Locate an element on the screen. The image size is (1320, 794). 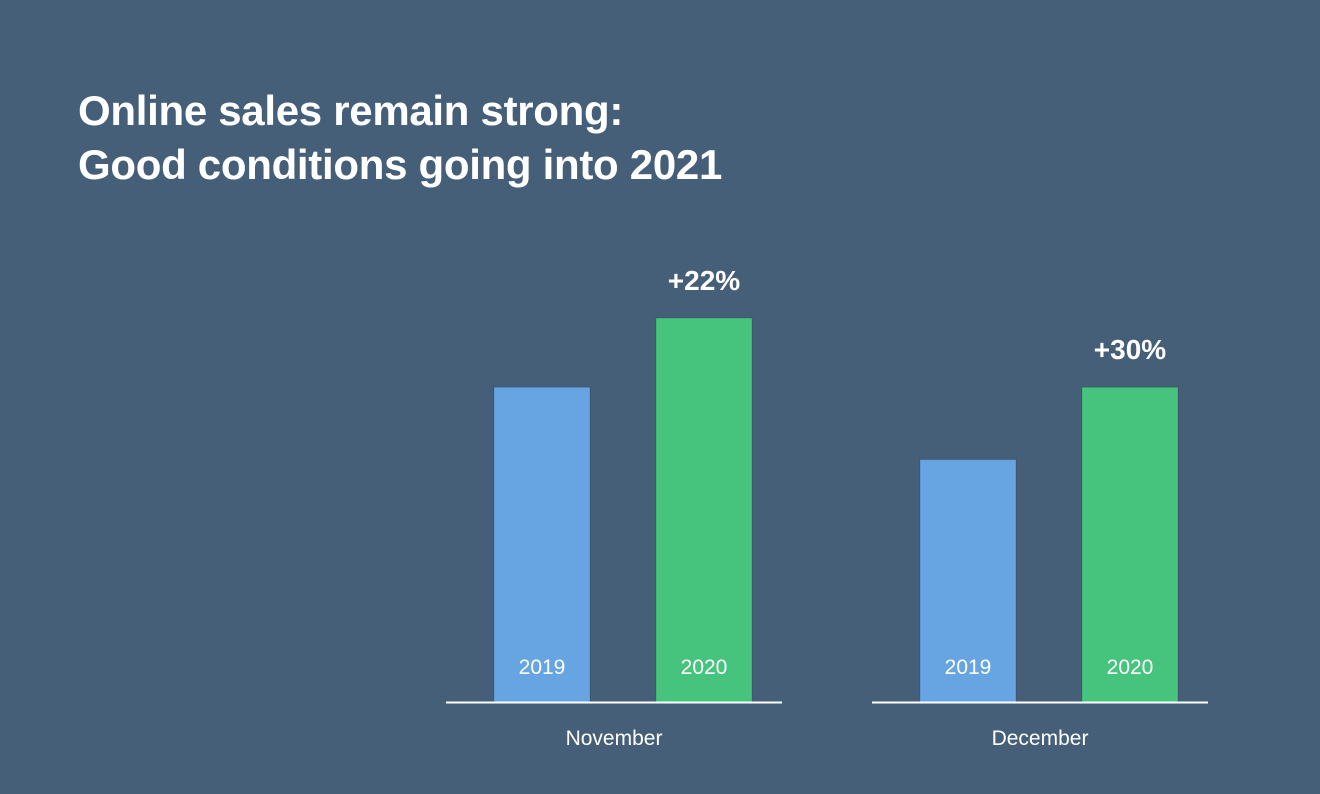
chart-title-line-1: Online sales remain strong: is located at coordinates (351, 110).